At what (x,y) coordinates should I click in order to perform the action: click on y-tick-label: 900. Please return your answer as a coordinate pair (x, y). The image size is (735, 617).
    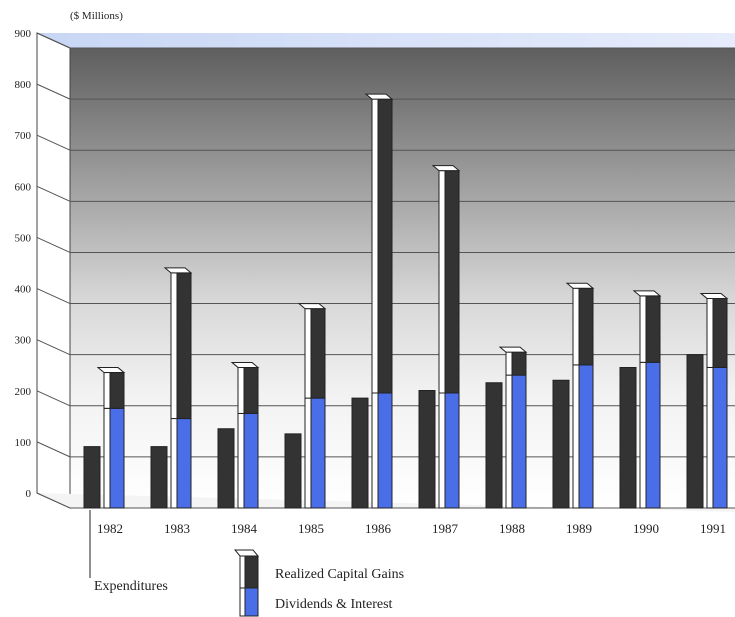
    Looking at the image, I should click on (23, 34).